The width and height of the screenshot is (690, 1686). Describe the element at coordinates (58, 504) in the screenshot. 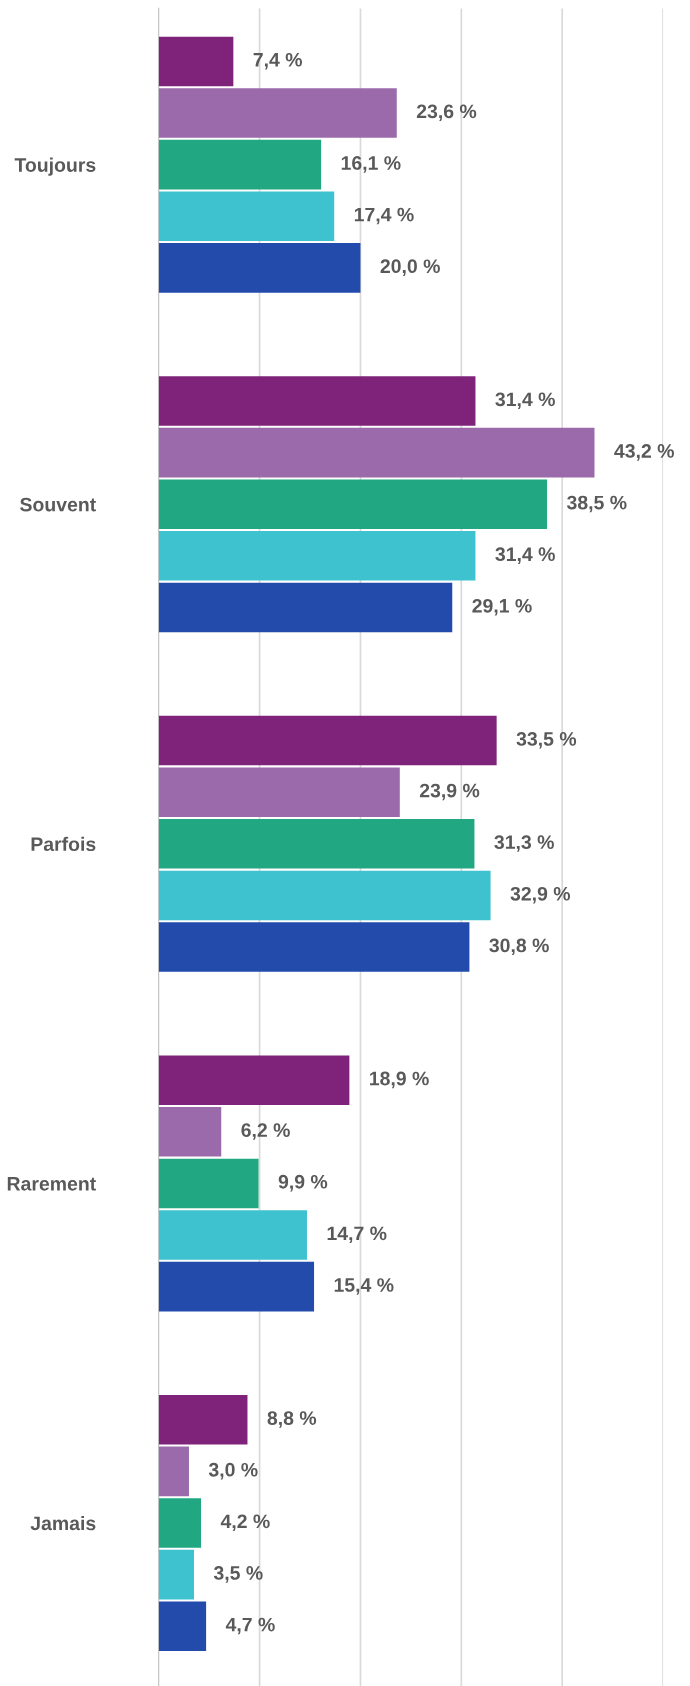

I see `y-tick-label: Souvent` at that location.